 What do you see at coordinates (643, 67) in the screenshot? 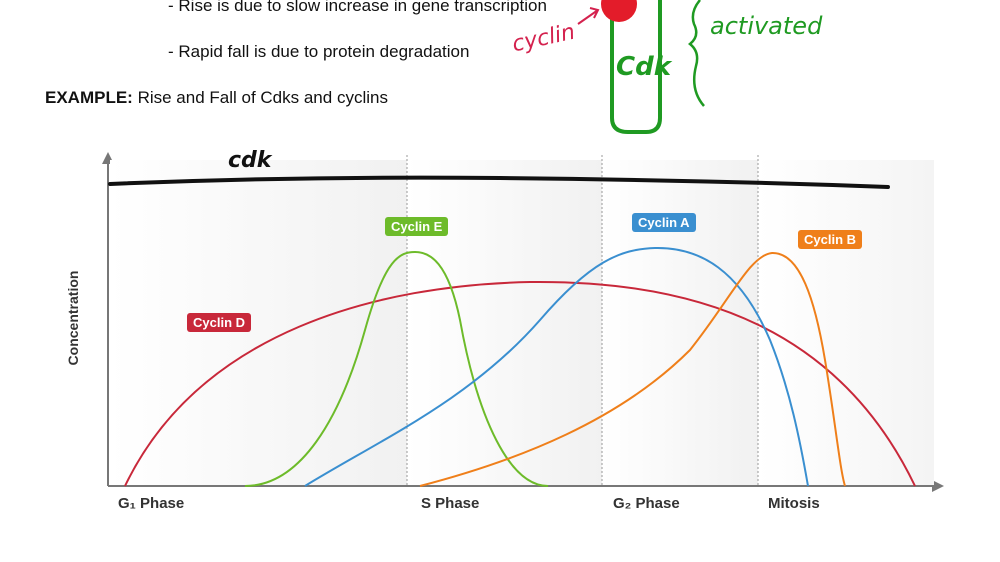
I see `handwritten-cdk-box: Cdk` at bounding box center [643, 67].